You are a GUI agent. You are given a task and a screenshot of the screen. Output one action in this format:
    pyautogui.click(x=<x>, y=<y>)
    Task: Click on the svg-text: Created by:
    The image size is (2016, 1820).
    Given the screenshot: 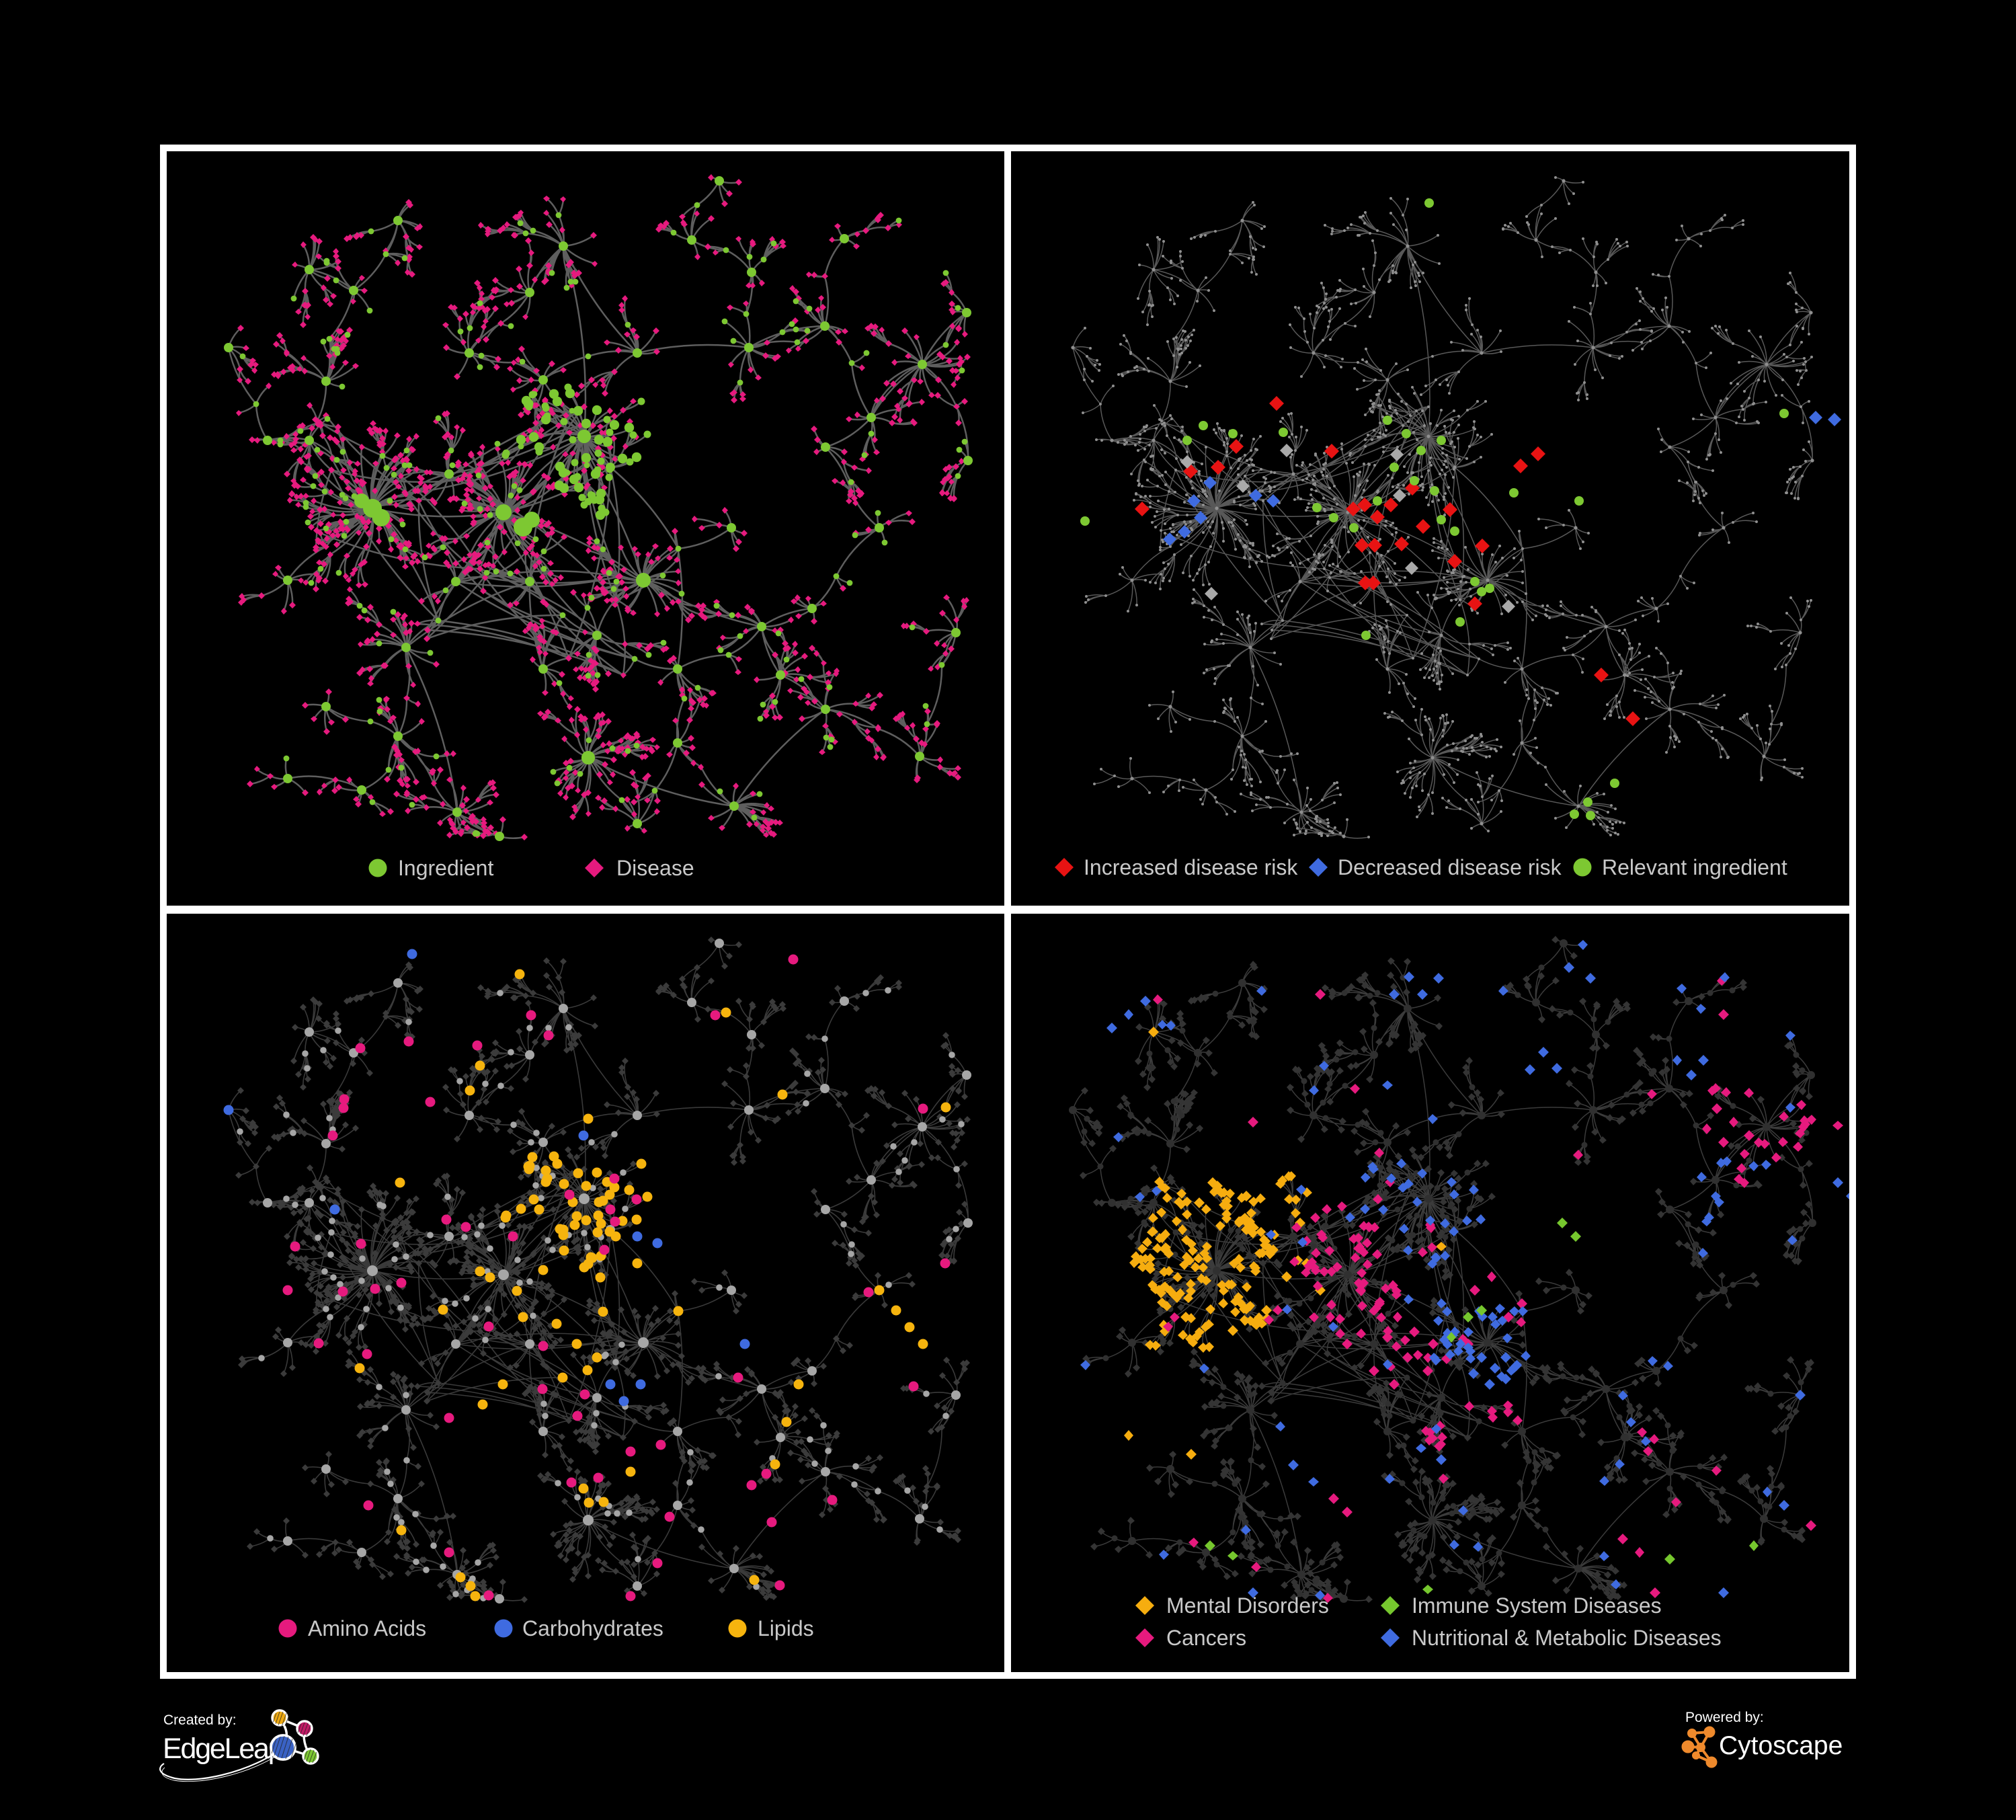 What is the action you would take?
    pyautogui.click(x=200, y=1720)
    